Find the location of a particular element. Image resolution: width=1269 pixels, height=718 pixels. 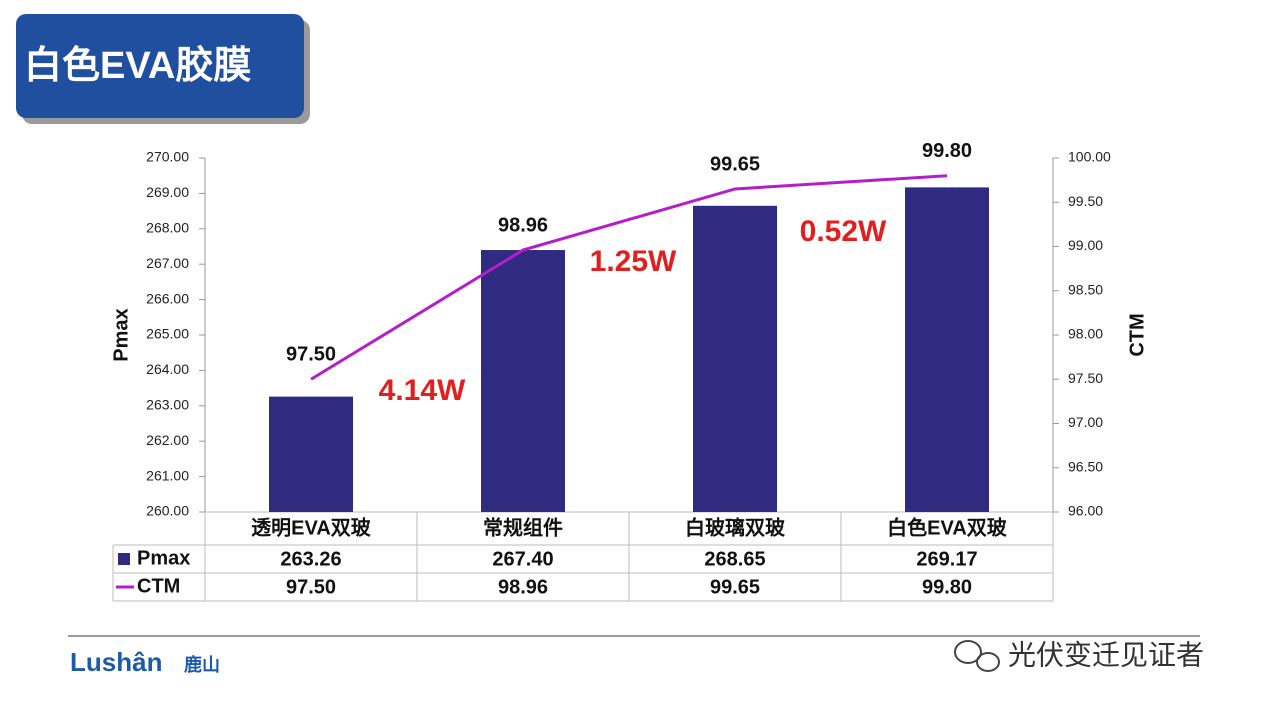

chart-title: 白色EVA胶膜 is located at coordinates (137, 66).